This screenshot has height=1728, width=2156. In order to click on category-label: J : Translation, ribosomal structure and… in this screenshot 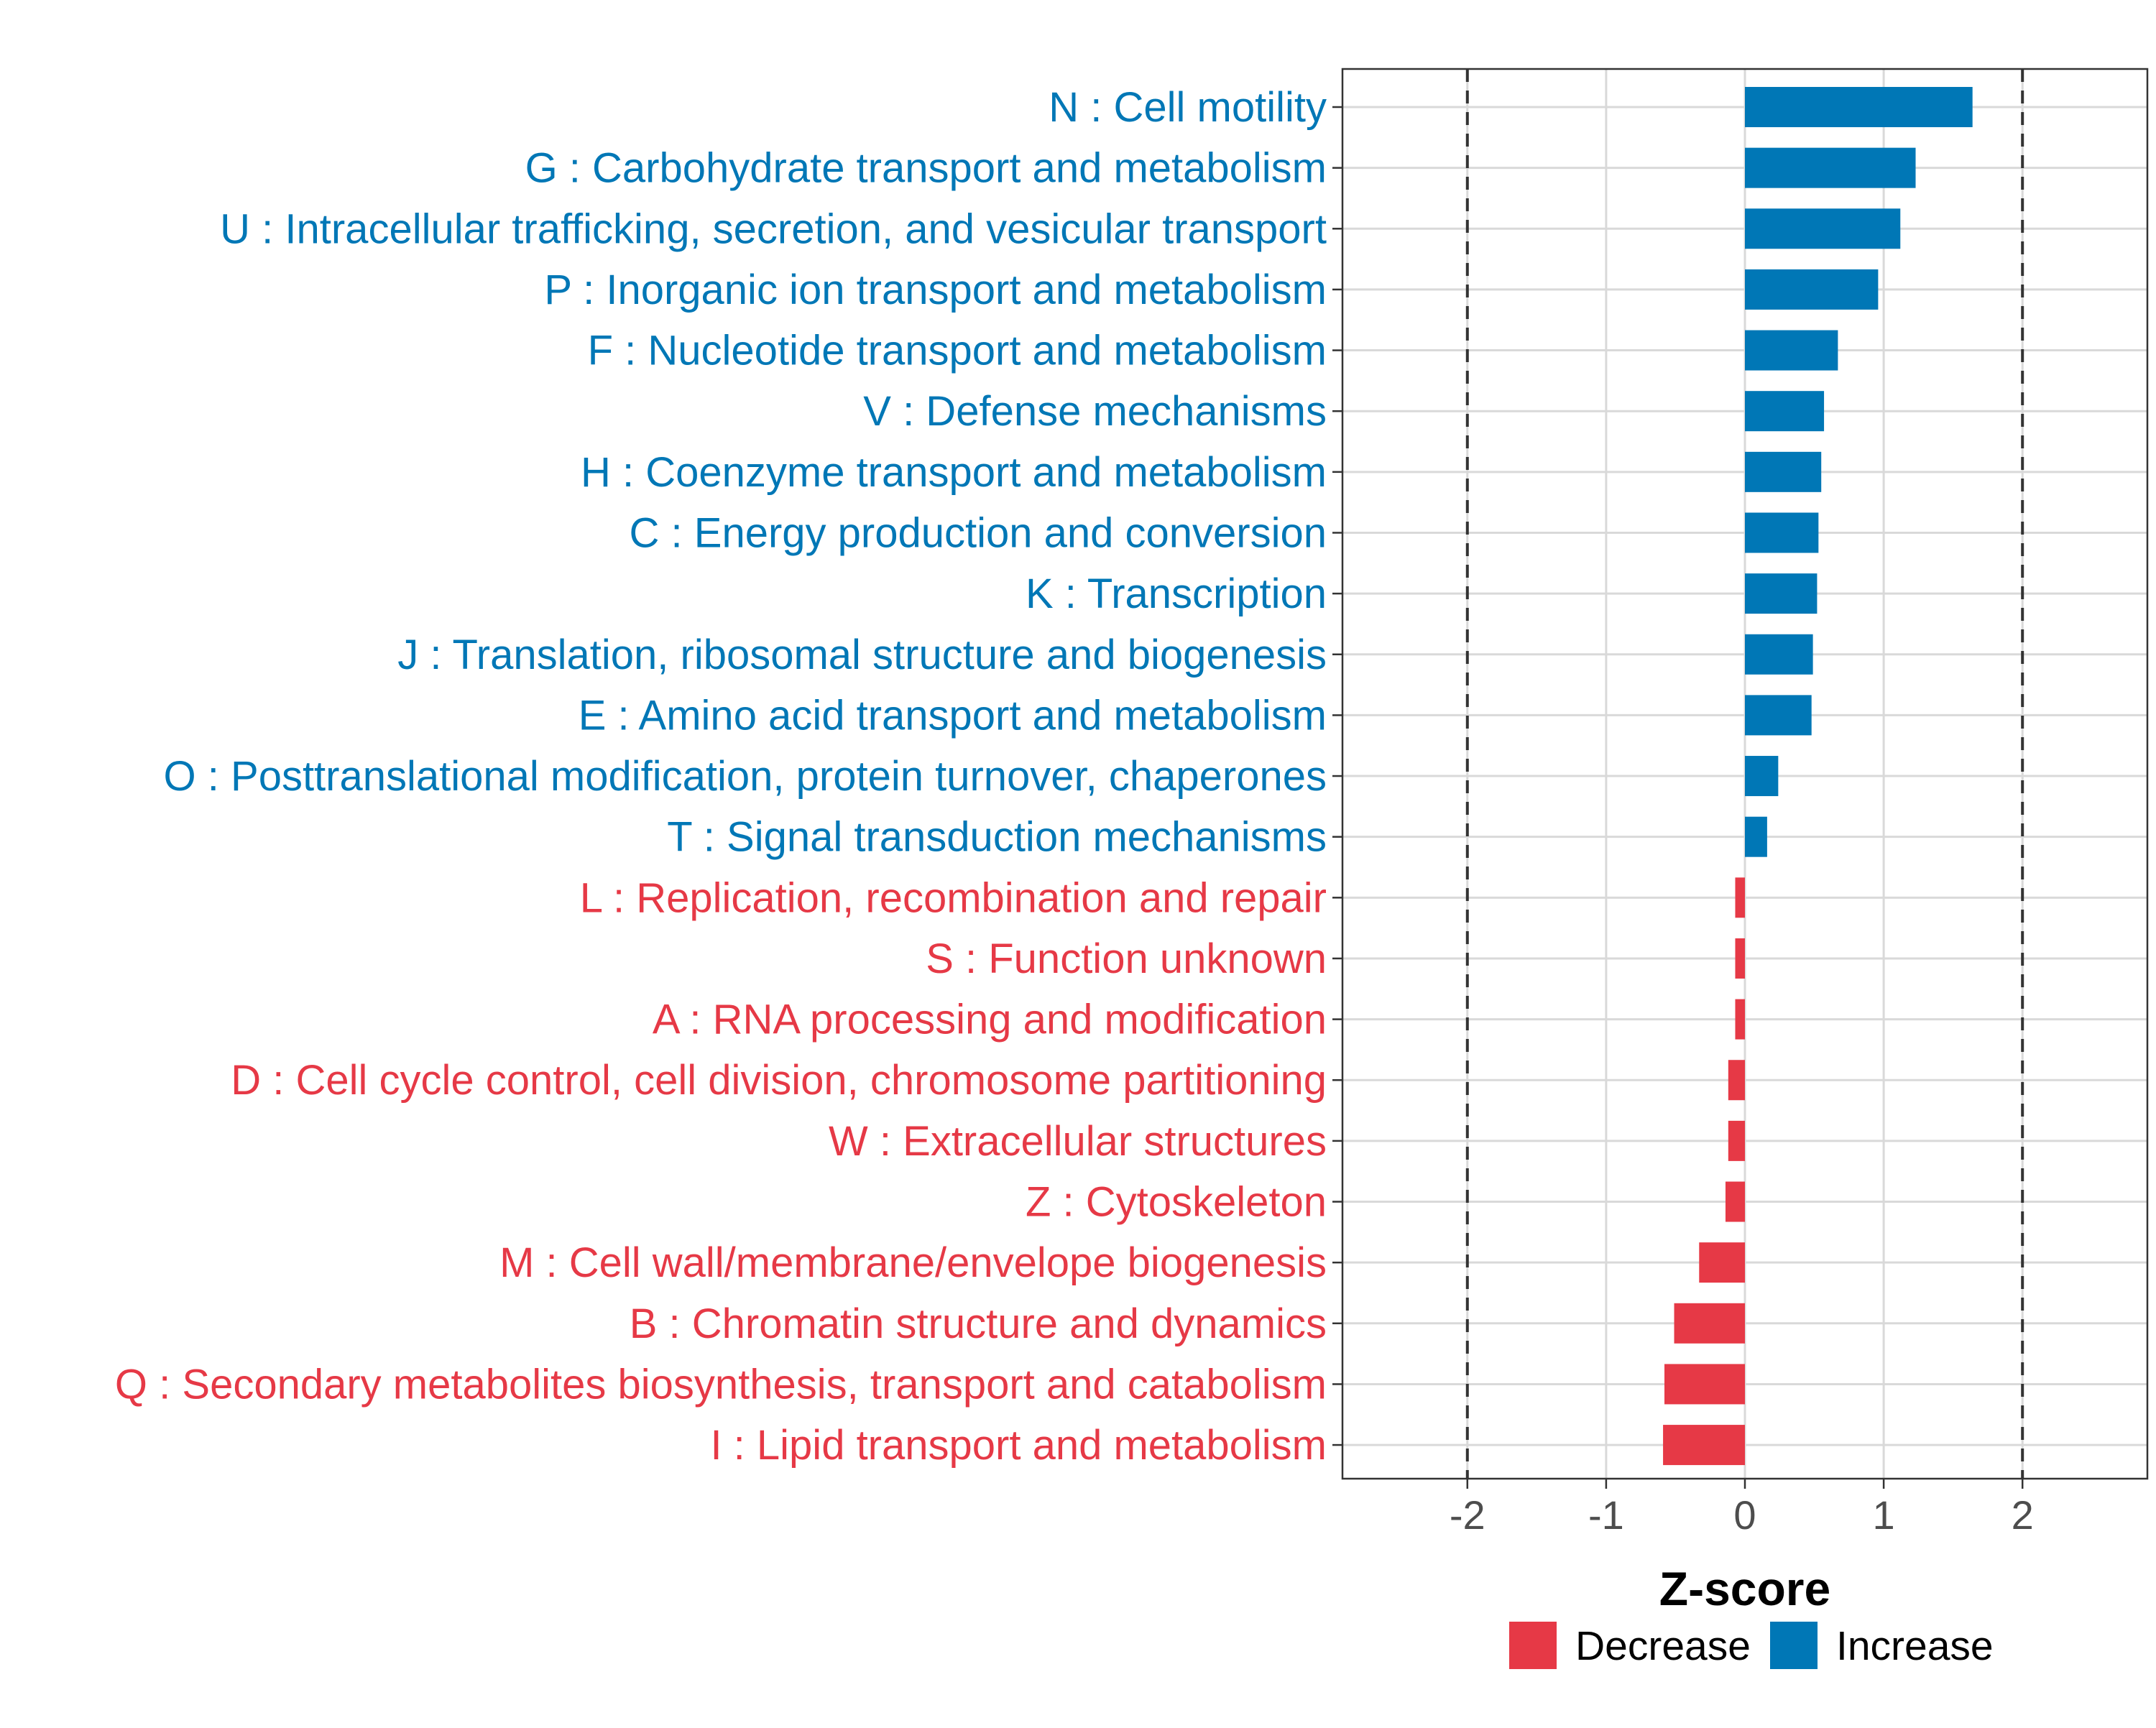, I will do `click(862, 655)`.